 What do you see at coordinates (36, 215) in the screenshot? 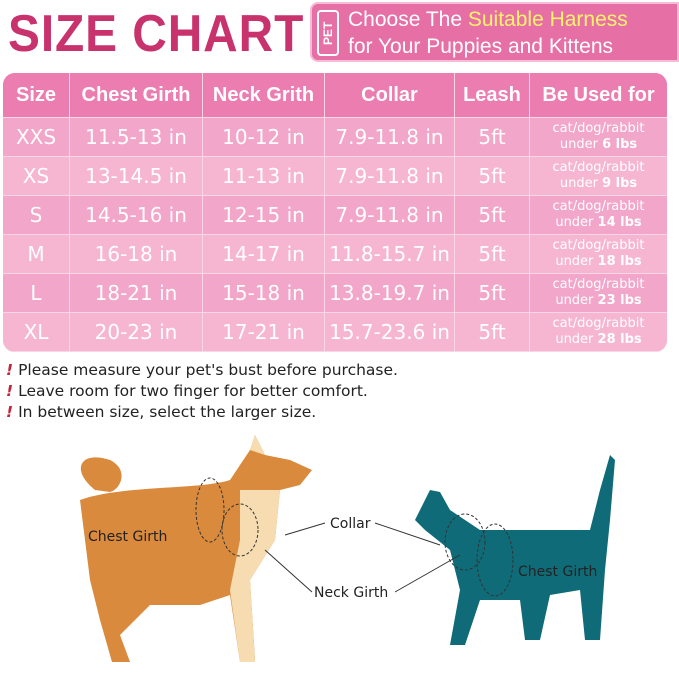
I see `size-cell: S` at bounding box center [36, 215].